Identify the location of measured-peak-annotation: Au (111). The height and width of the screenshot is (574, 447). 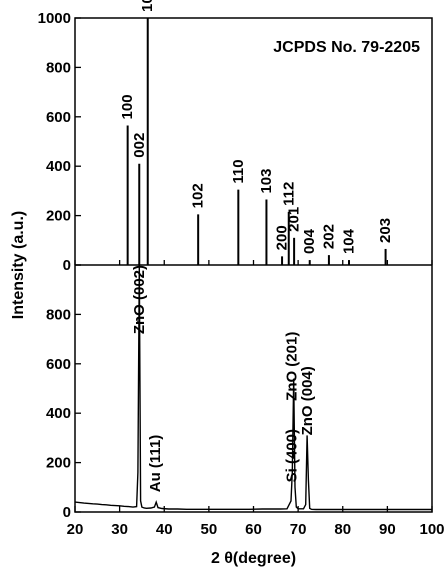
(155, 464).